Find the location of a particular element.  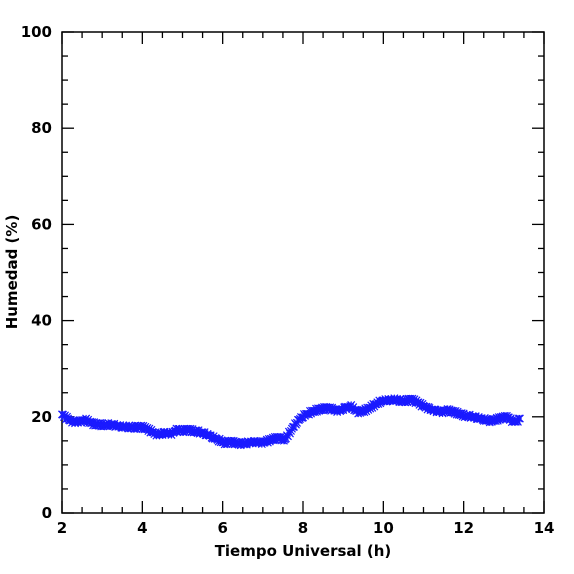

x-tick-label: 6 is located at coordinates (222, 528).